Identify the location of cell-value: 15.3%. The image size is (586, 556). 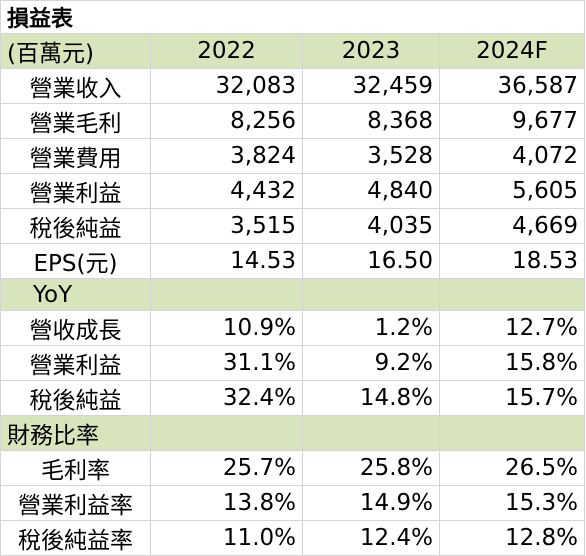
(512, 503).